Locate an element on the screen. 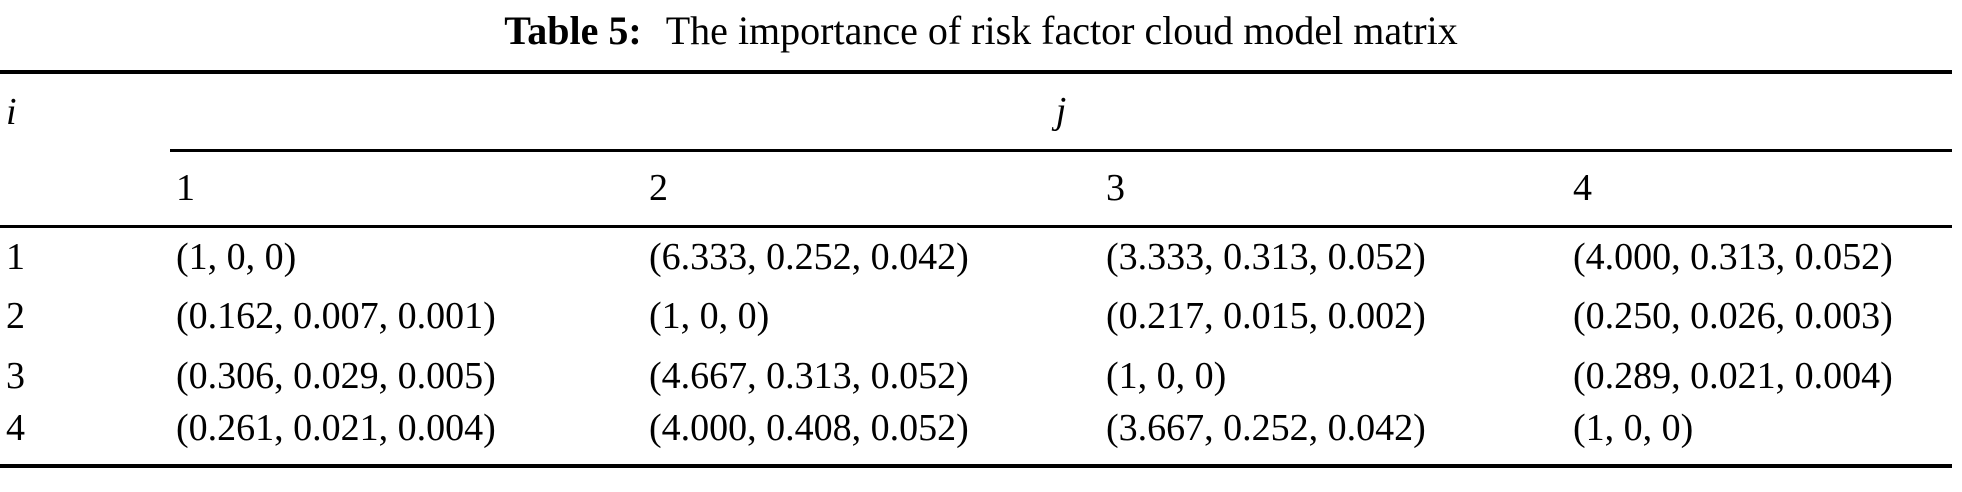 The width and height of the screenshot is (1962, 492). row-index-cell: 4 is located at coordinates (15, 428).